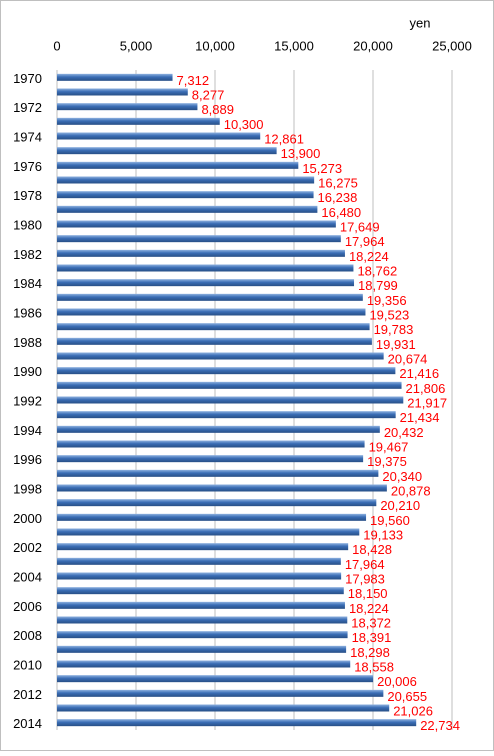 Image resolution: width=494 pixels, height=756 pixels. I want to click on data-label: 19,356, so click(387, 300).